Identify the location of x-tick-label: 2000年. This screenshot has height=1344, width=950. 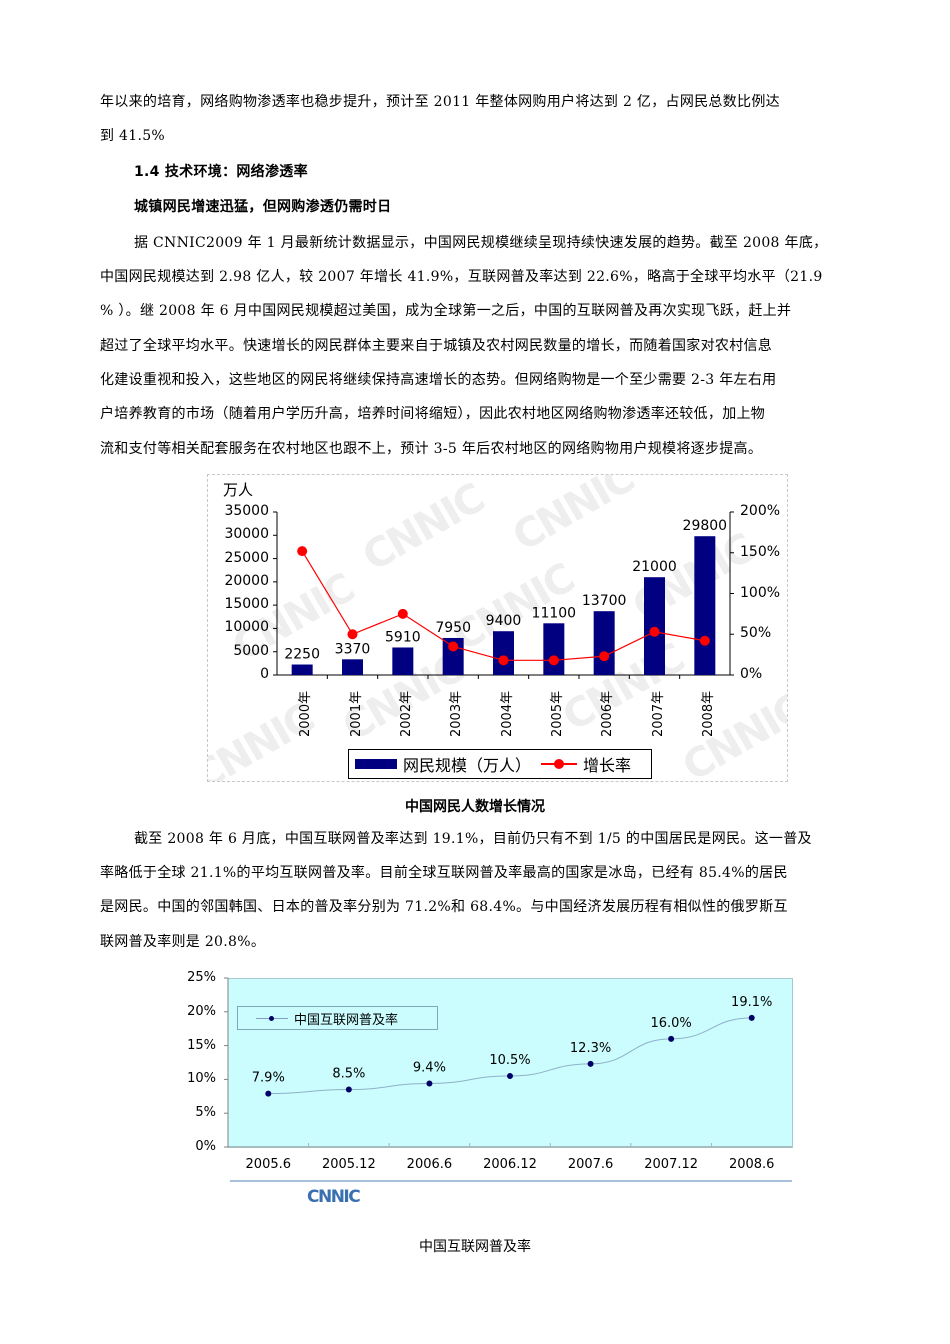
(306, 713).